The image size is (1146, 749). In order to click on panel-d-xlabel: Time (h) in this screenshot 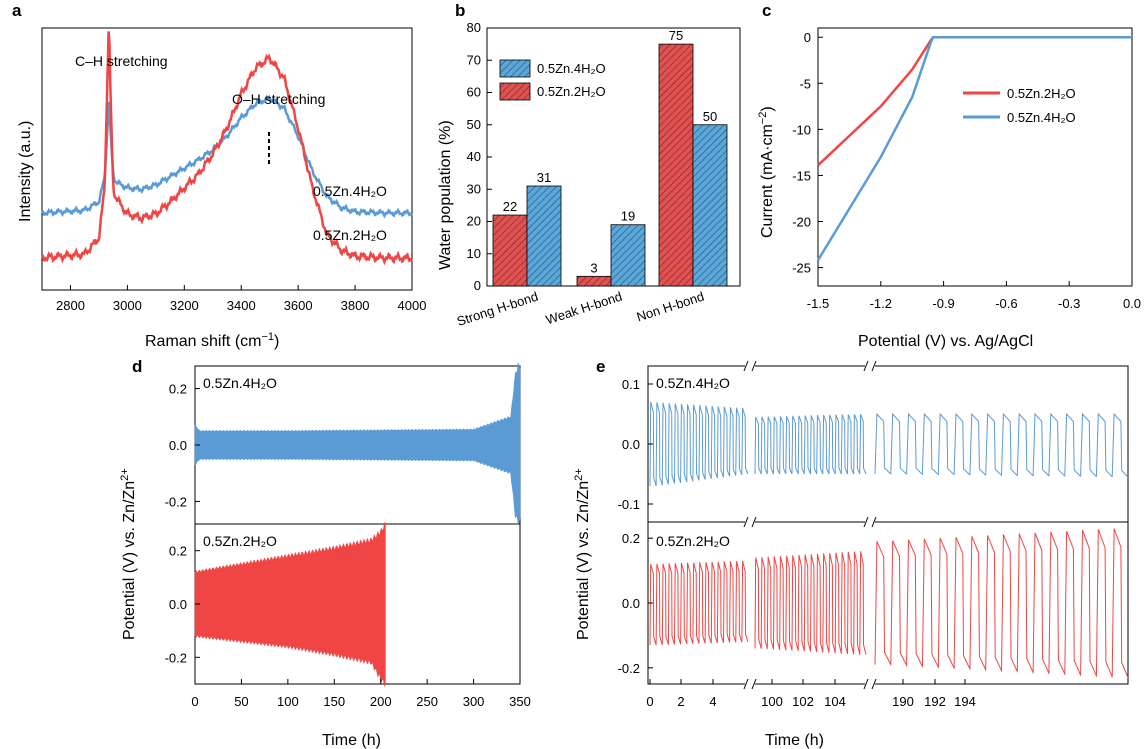, I will do `click(351, 740)`.